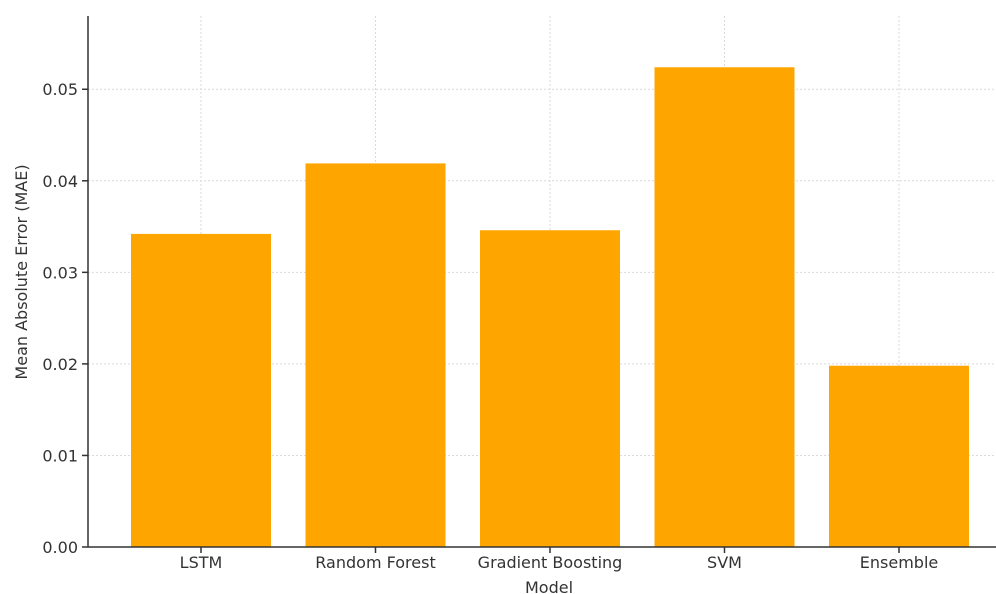 This screenshot has height=594, width=996. I want to click on bar-ensemble, so click(899, 456).